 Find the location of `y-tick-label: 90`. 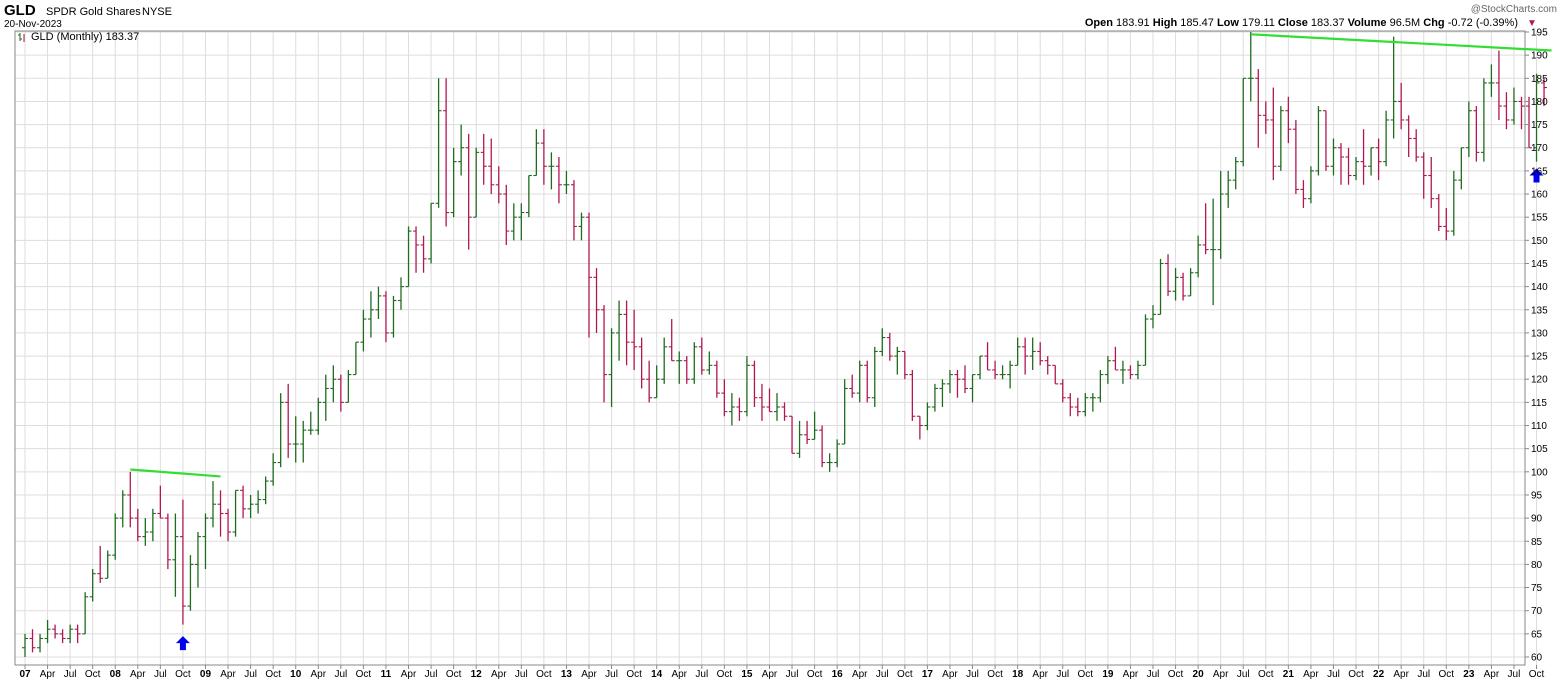

y-tick-label: 90 is located at coordinates (1537, 519).